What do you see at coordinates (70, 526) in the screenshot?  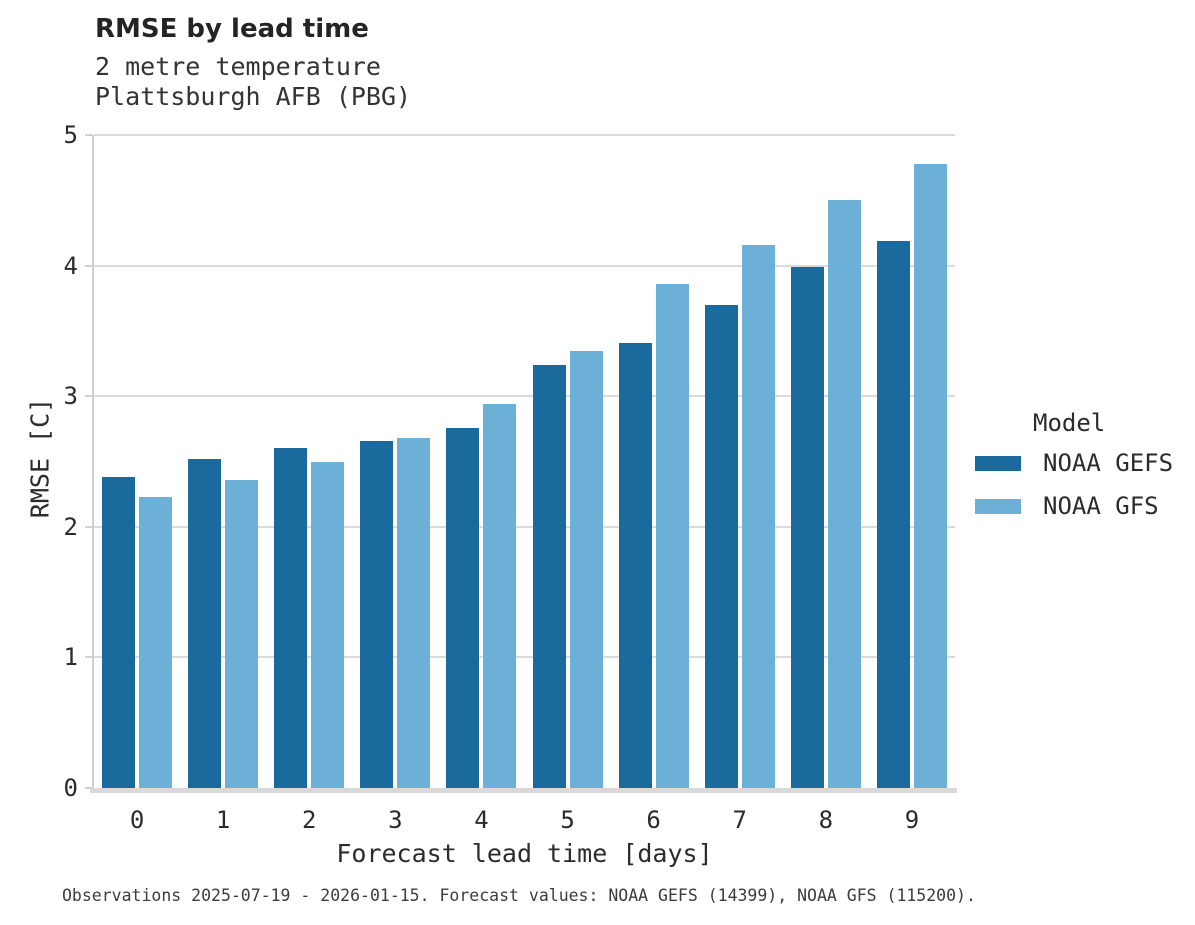 I see `y-tick-label-2: 2` at bounding box center [70, 526].